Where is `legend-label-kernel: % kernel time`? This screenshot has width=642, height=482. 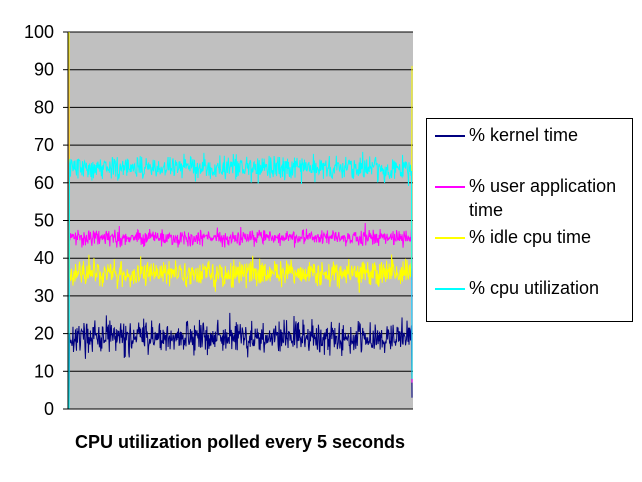 legend-label-kernel: % kernel time is located at coordinates (524, 135).